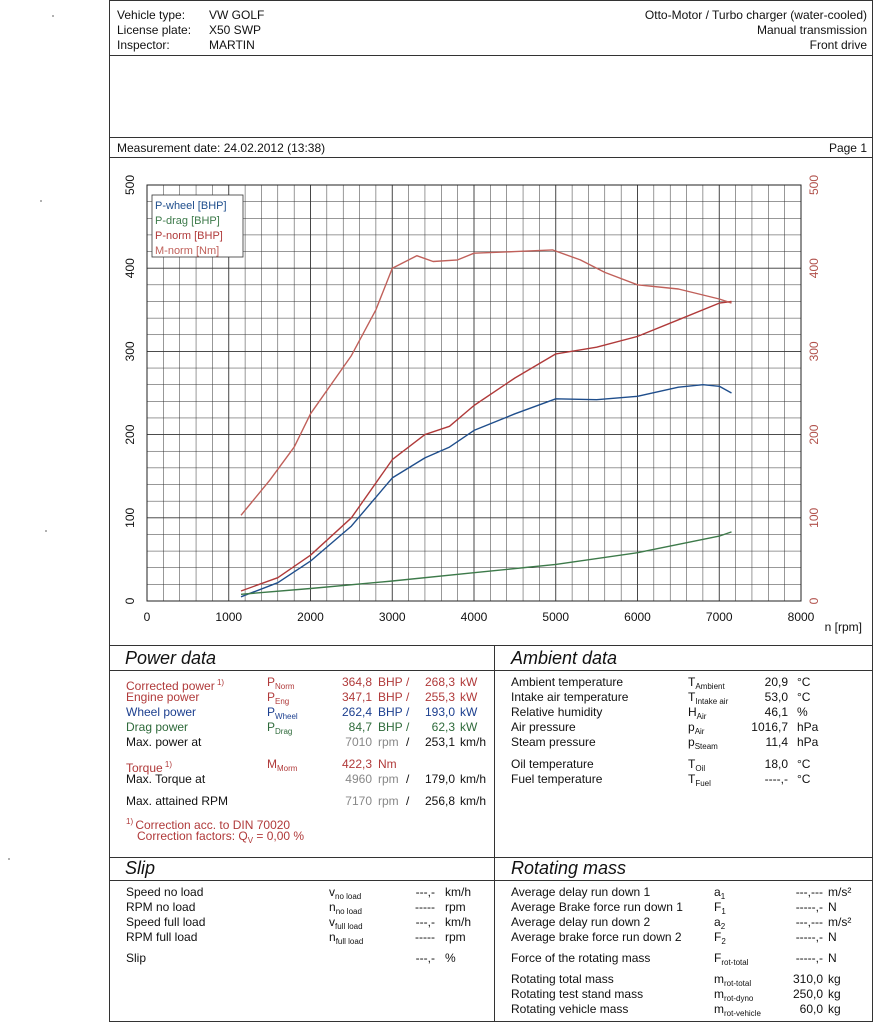 Image resolution: width=878 pixels, height=1024 pixels. Describe the element at coordinates (683, 670) in the screenshot. I see `ambient-title-underline` at that location.